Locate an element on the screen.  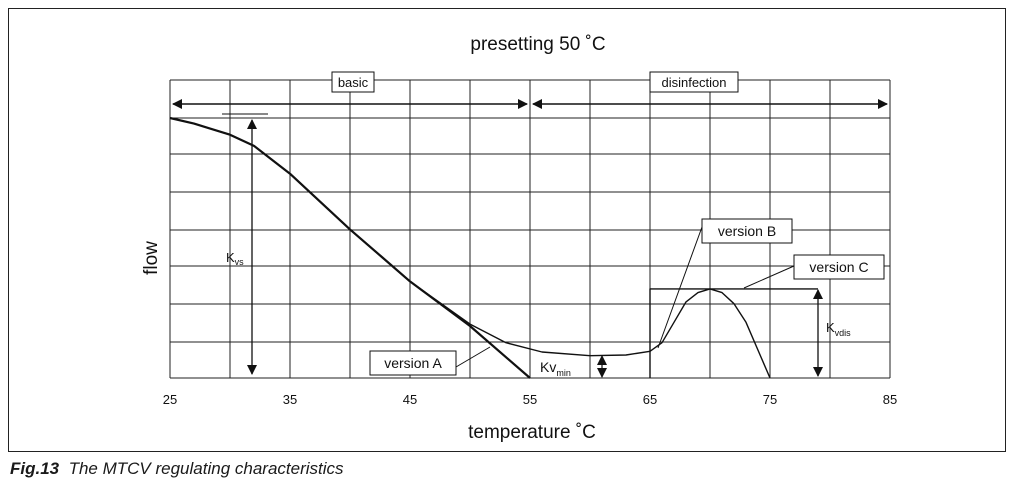
series-label: version B is located at coordinates (747, 231).